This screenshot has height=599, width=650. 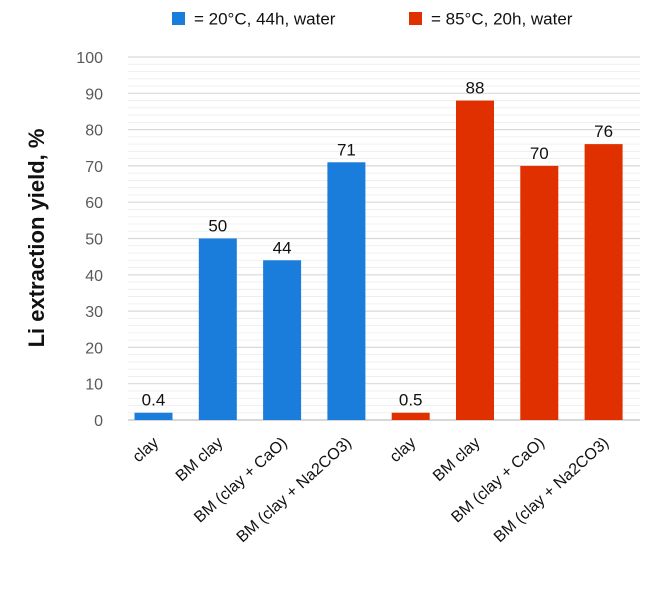 I want to click on y-tick-label: 50, so click(x=94, y=240).